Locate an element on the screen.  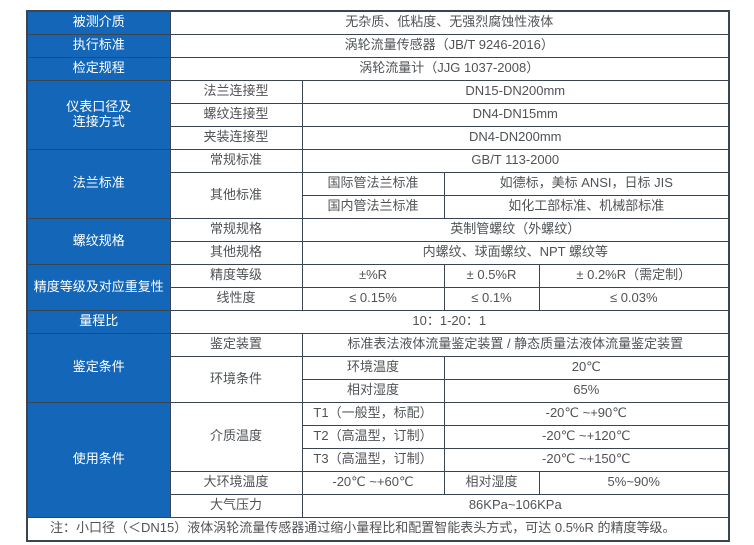
row-label-accuracy-repeatability: 精度等级及对应重复性 is located at coordinates (98, 287).